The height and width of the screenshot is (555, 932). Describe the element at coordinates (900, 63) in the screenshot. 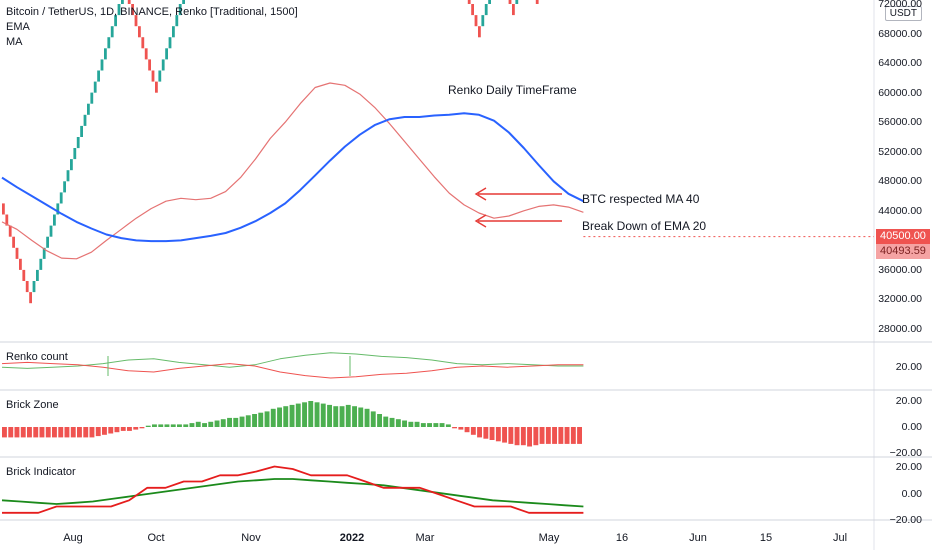

I see `price-axis-tick: 64000.00` at that location.